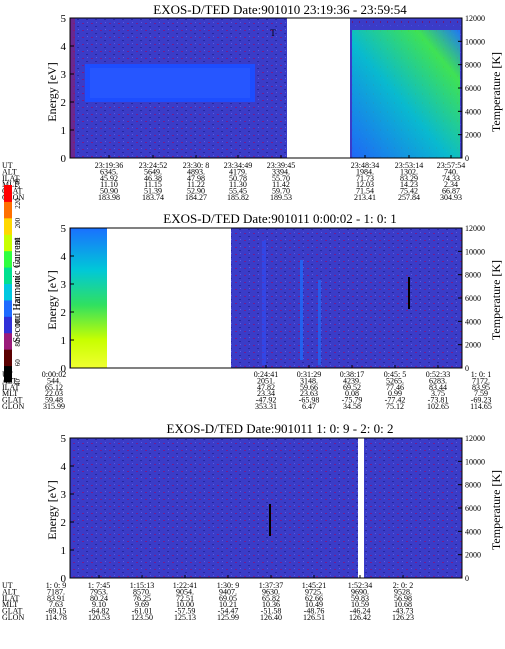 The height and width of the screenshot is (649, 505). I want to click on chart-1-cell: 23:19:36, so click(109, 165).